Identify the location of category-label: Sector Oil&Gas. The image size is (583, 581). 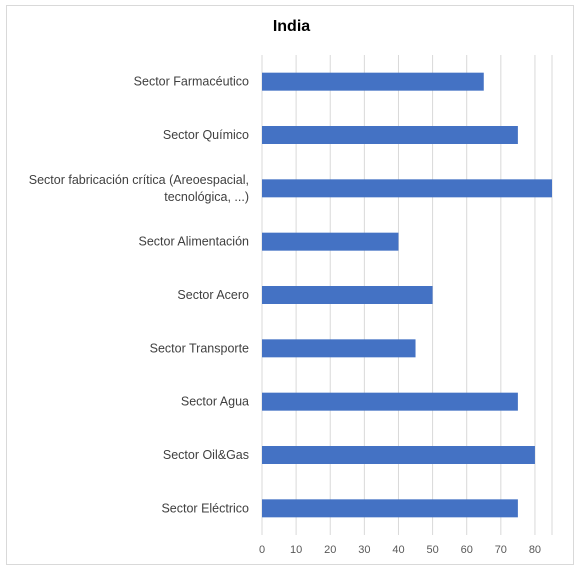
(206, 455).